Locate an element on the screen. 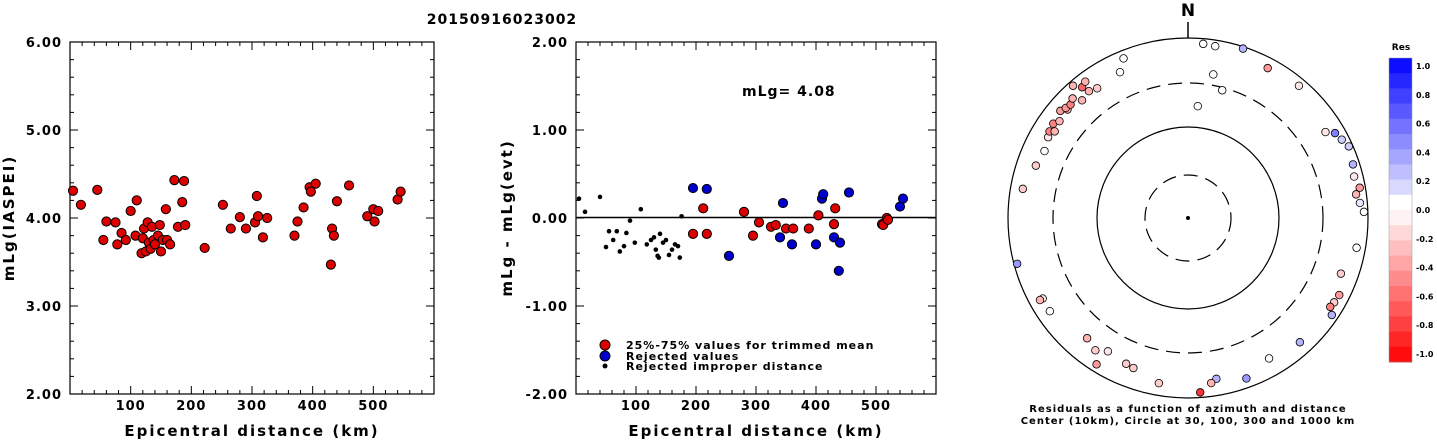  colorbar-frame is located at coordinates (1400, 210).